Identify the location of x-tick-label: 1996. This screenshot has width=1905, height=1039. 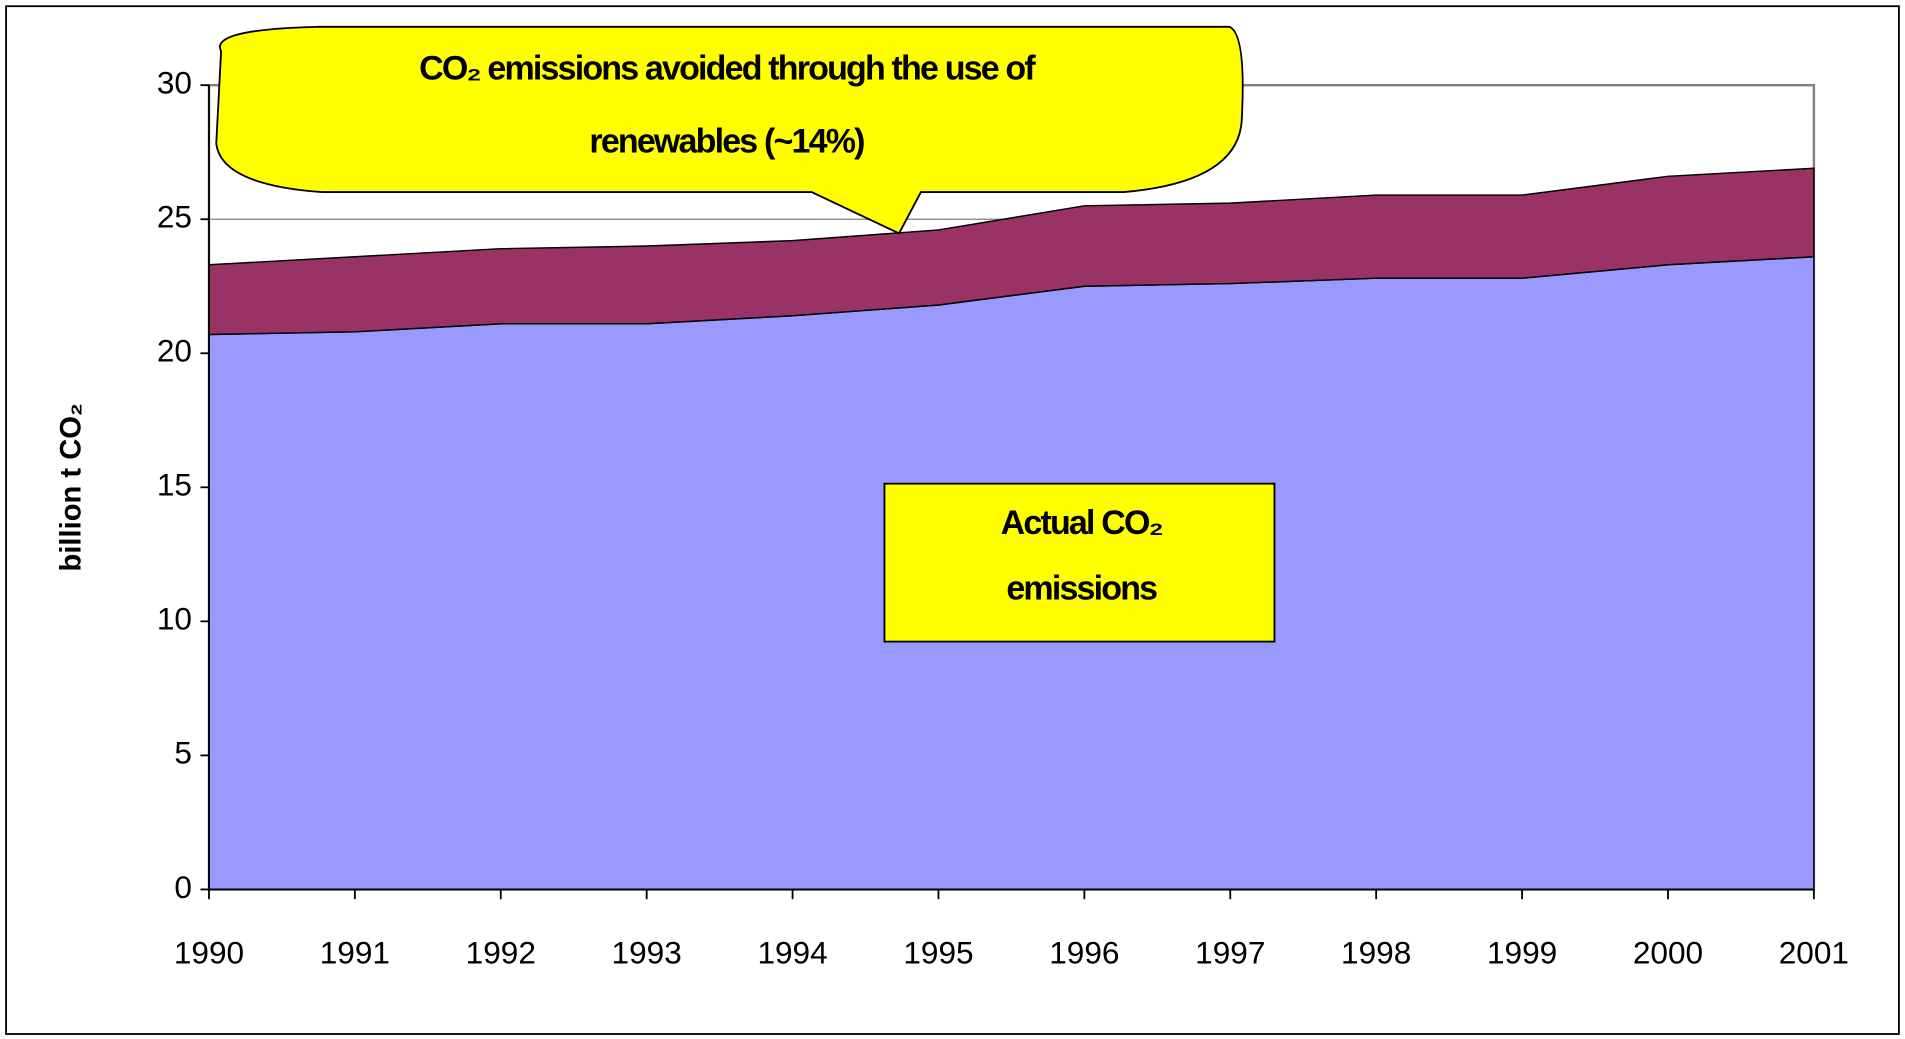
(1084, 952).